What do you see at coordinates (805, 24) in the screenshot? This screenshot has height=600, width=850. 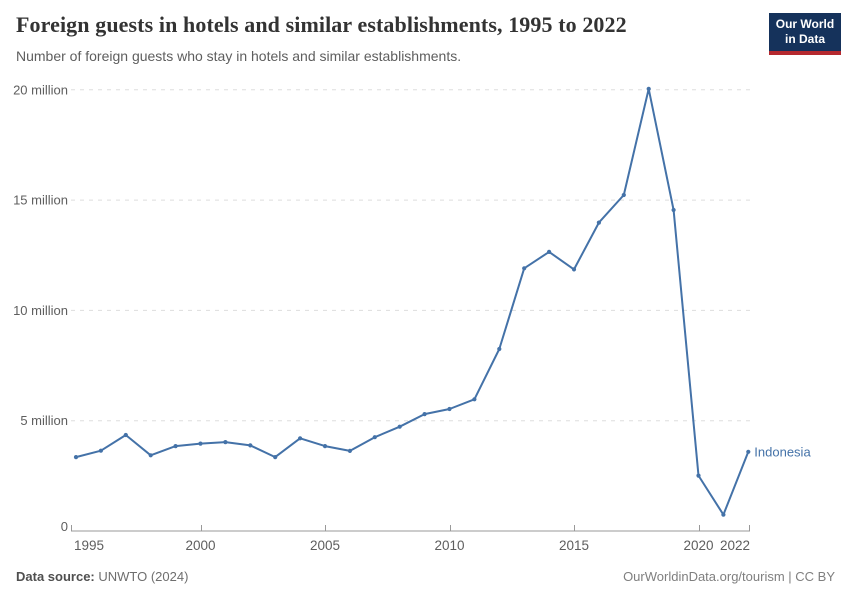 I see `owid-logo-line1: Our World` at bounding box center [805, 24].